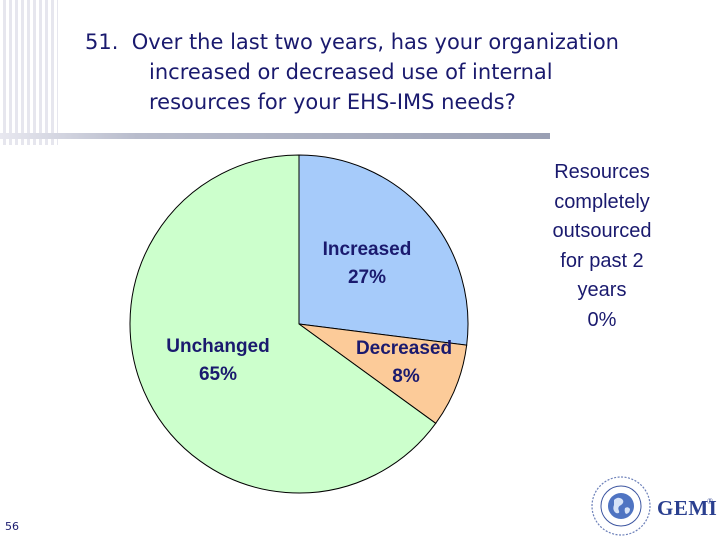  I want to click on logo-text: GEMI, so click(687, 508).